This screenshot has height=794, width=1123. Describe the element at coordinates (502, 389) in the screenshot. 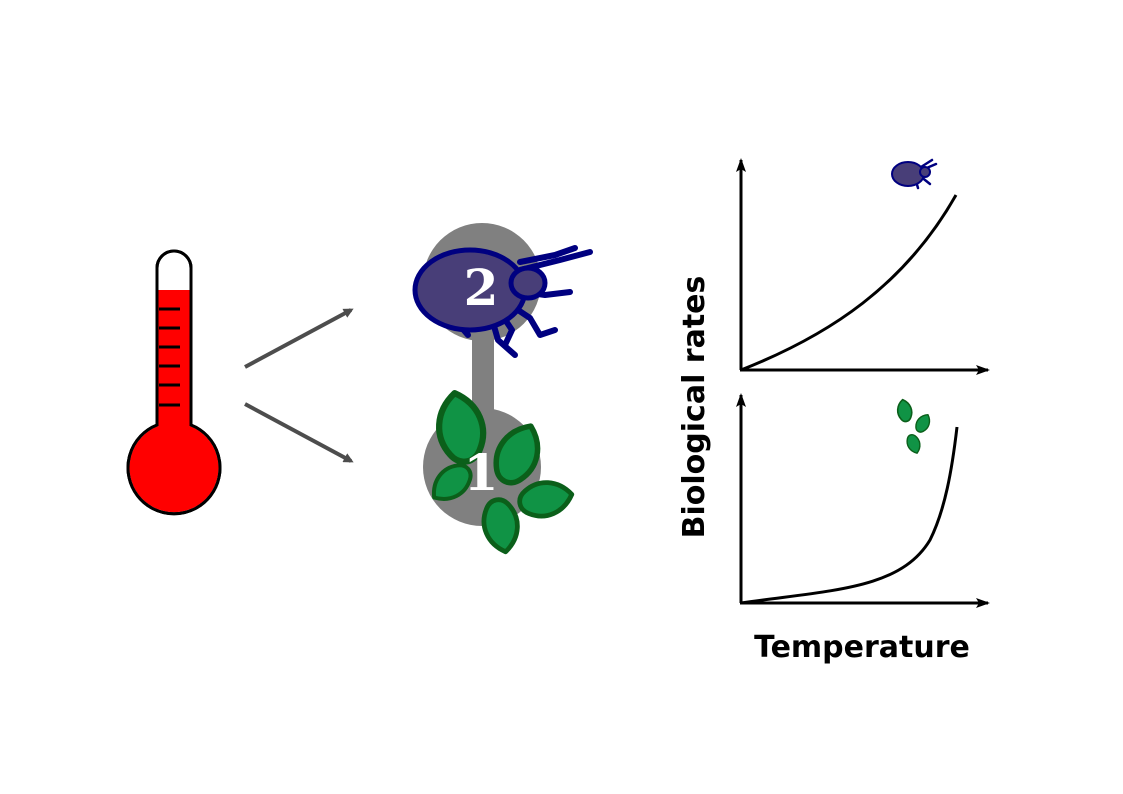

I see `food-chain: 2 1` at that location.